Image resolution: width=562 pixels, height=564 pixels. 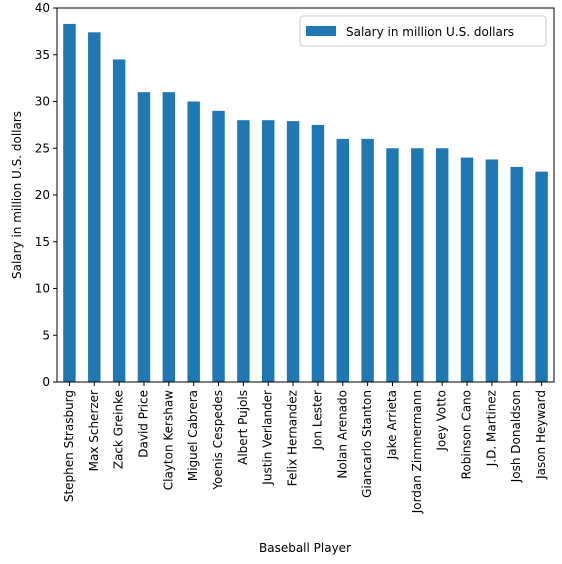 What do you see at coordinates (243, 251) in the screenshot?
I see `bar-albert-pujols` at bounding box center [243, 251].